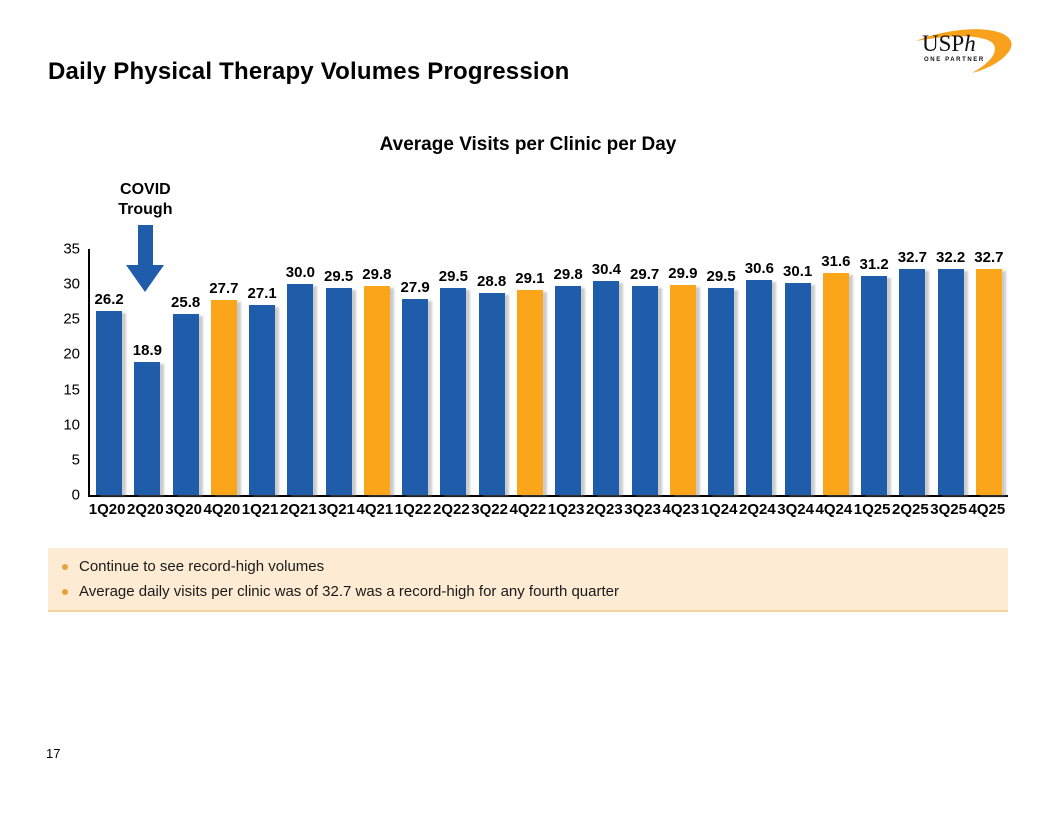 This screenshot has width=1056, height=816. I want to click on x-axis-label: 3Q23, so click(642, 509).